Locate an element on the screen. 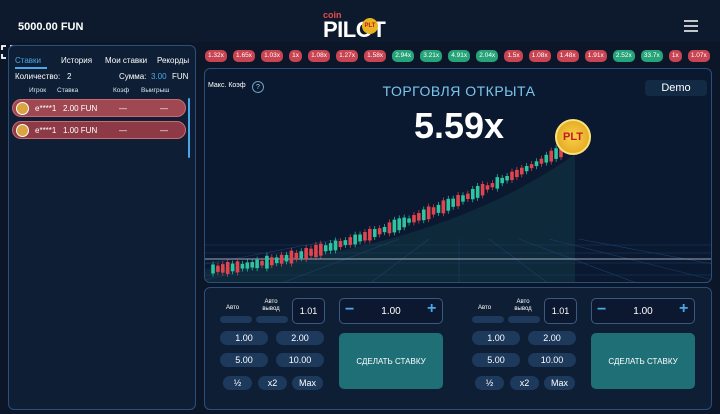 The width and height of the screenshot is (720, 414). history-chip: 1.5x is located at coordinates (513, 56).